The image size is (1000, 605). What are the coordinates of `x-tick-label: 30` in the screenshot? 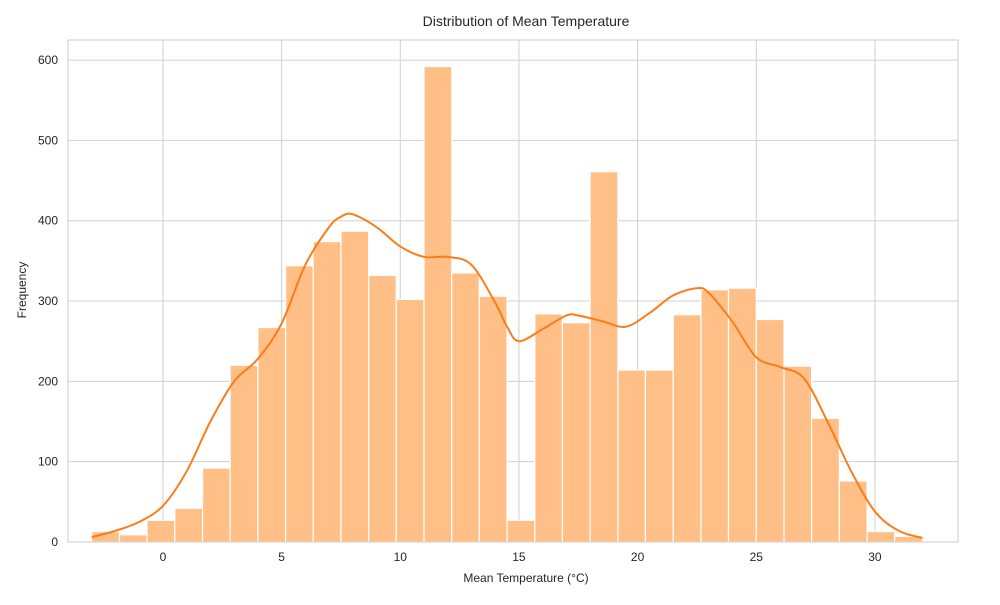 It's located at (875, 557).